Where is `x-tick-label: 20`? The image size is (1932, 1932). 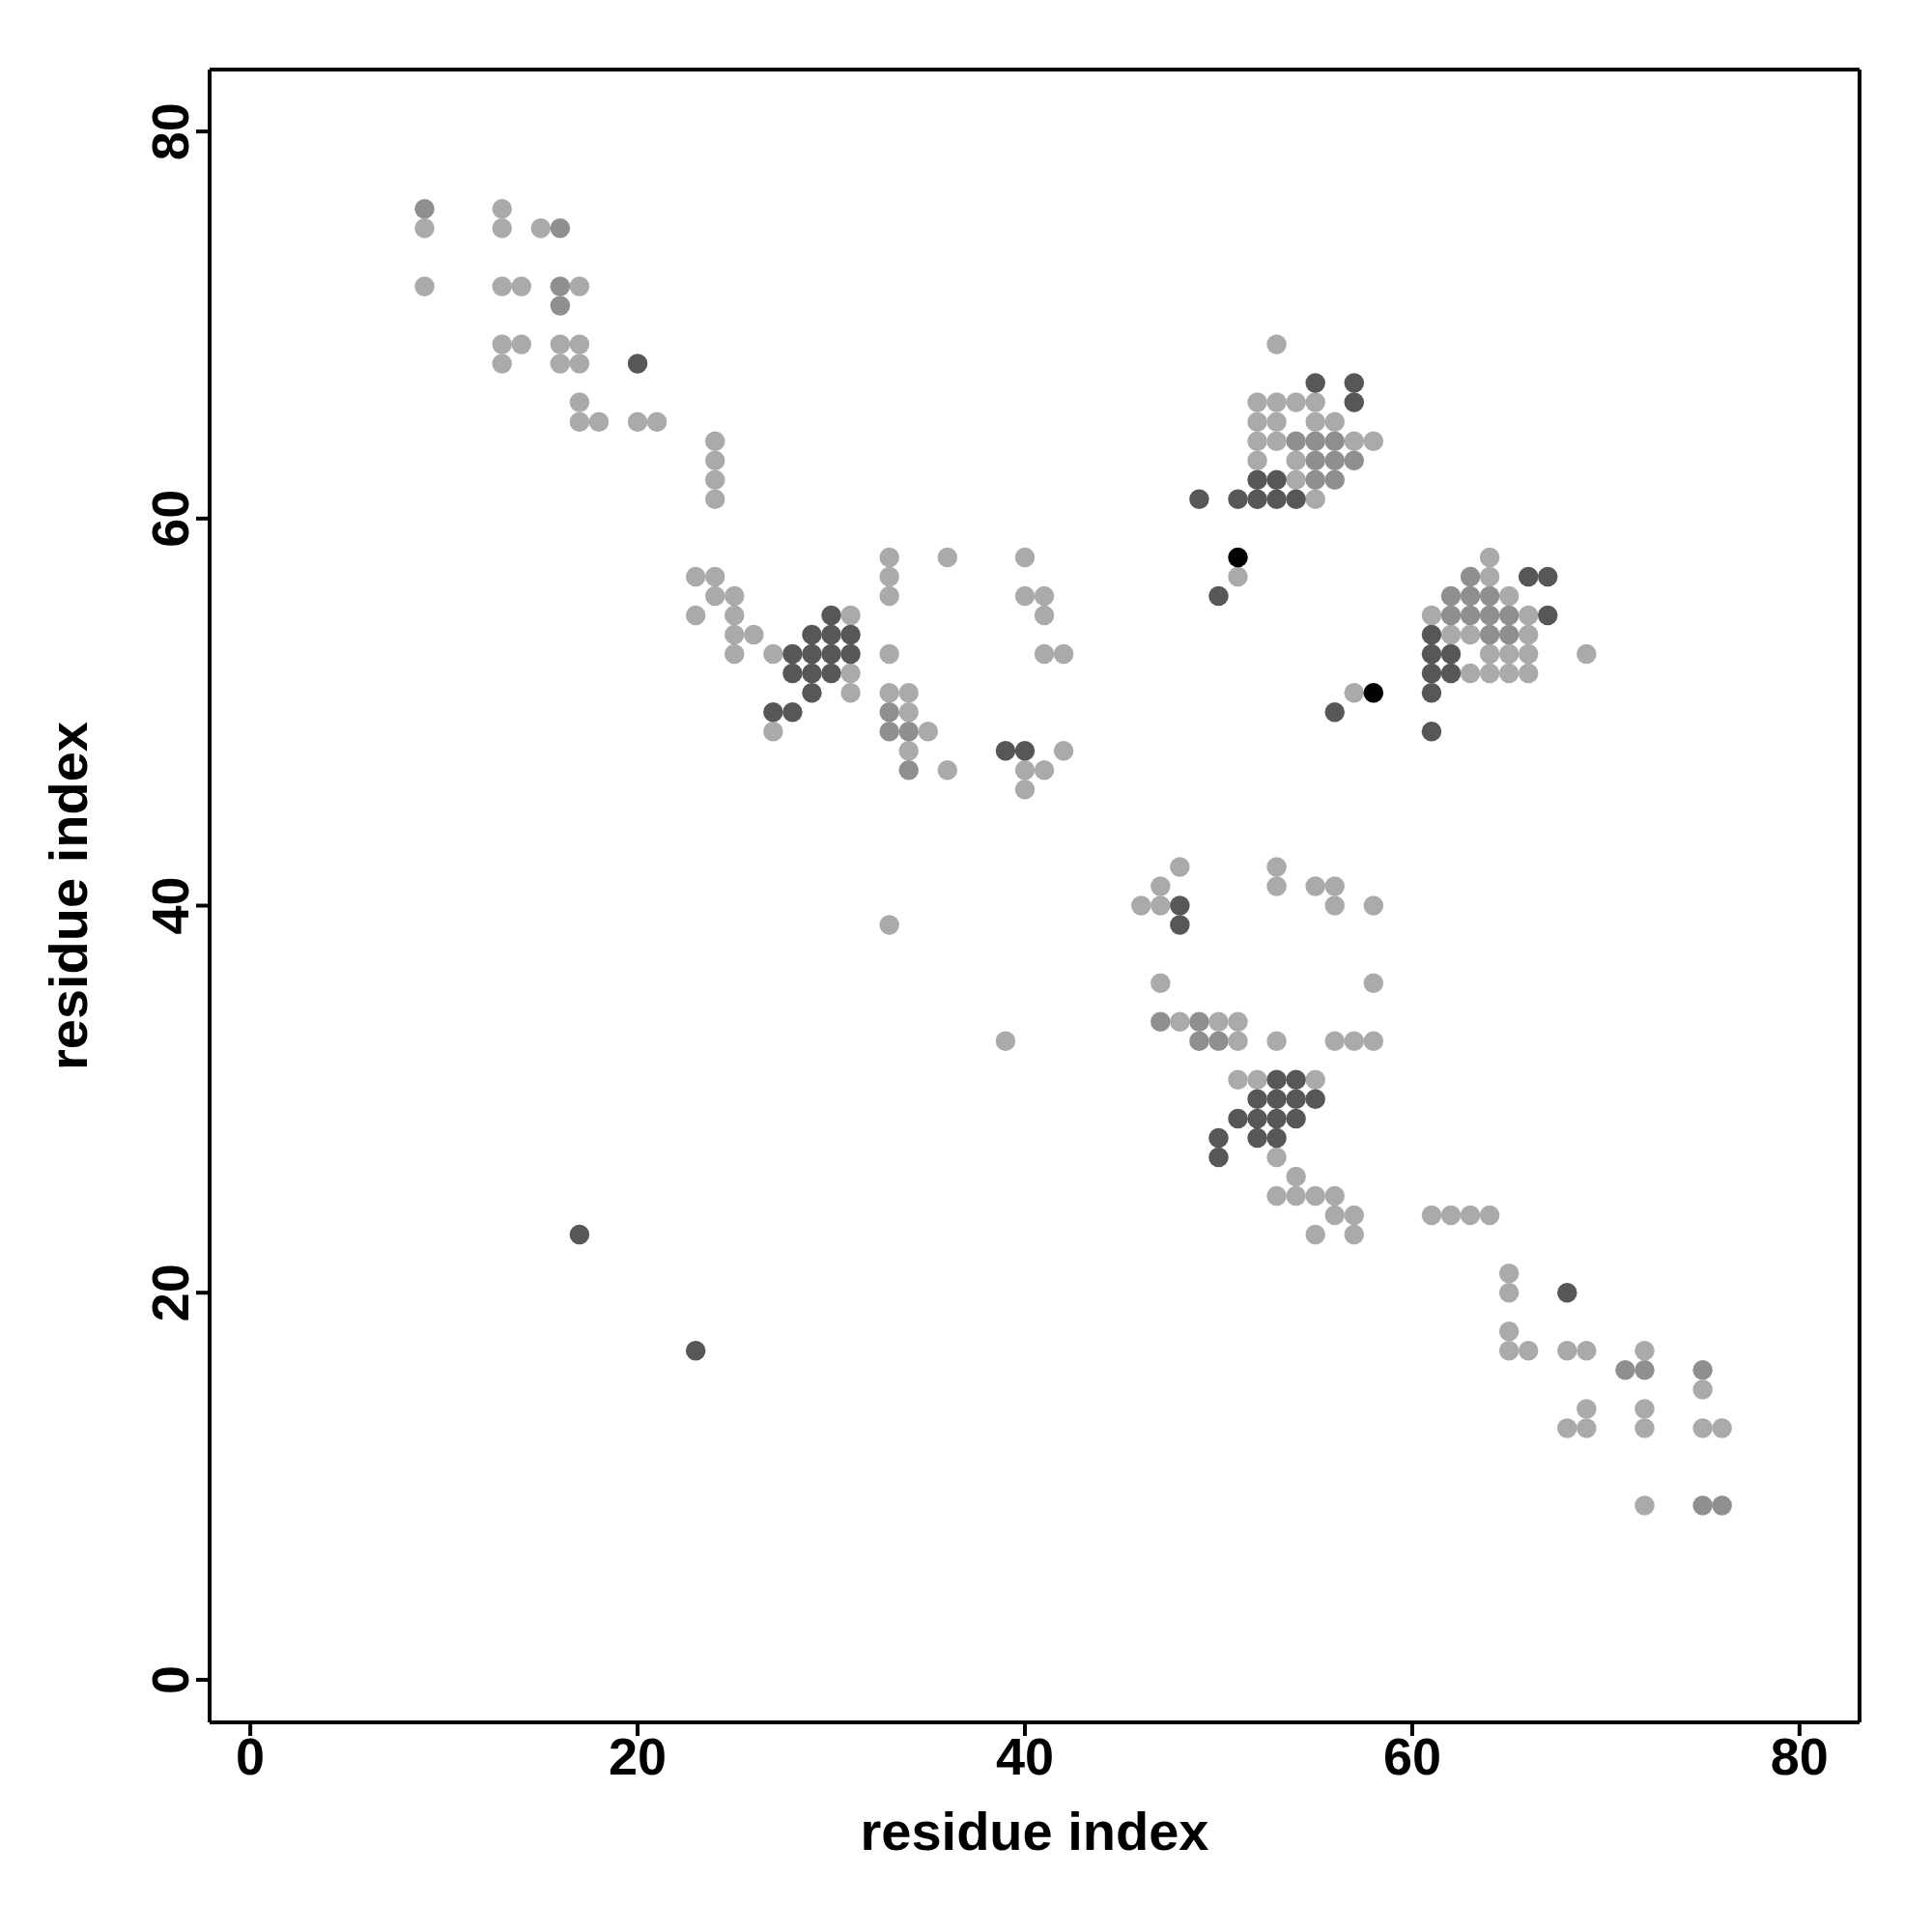 x-tick-label: 20 is located at coordinates (638, 1756).